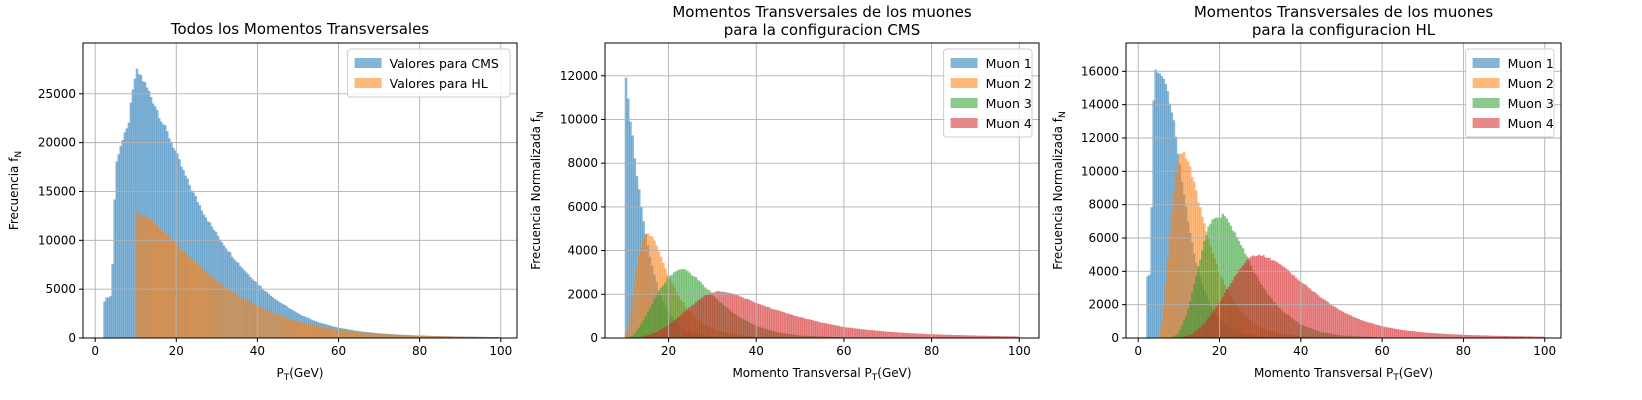 The image size is (1642, 400). What do you see at coordinates (1103, 271) in the screenshot?
I see `y-tick-label: 4000` at bounding box center [1103, 271].